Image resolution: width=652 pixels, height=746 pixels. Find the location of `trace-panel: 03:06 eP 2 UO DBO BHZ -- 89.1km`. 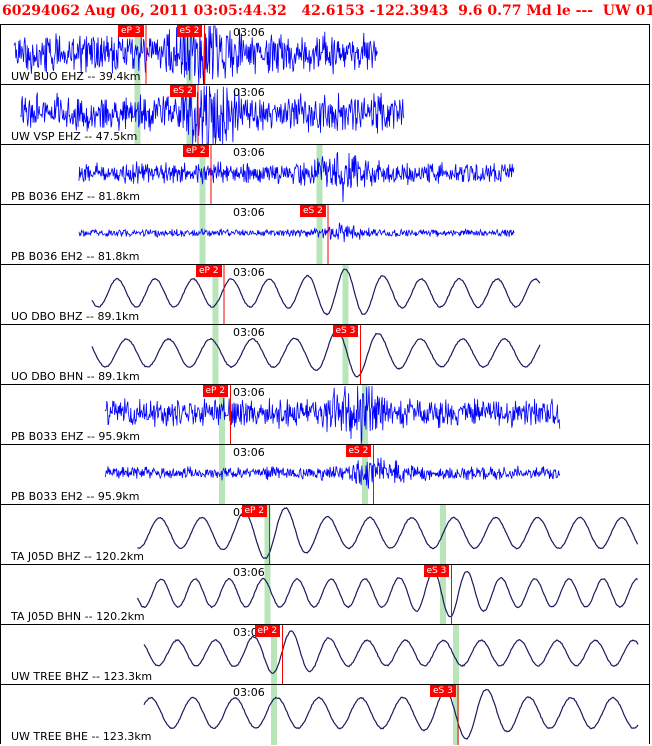

trace-panel: 03:06 eP 2 UO DBO BHZ -- 89.1km is located at coordinates (325, 294).